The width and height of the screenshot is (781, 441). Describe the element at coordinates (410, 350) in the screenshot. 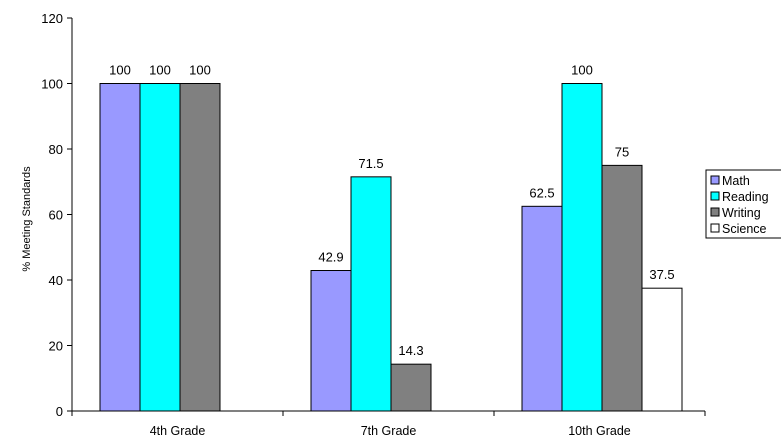

I see `data-label-writing-7th-grade: 14.3` at that location.